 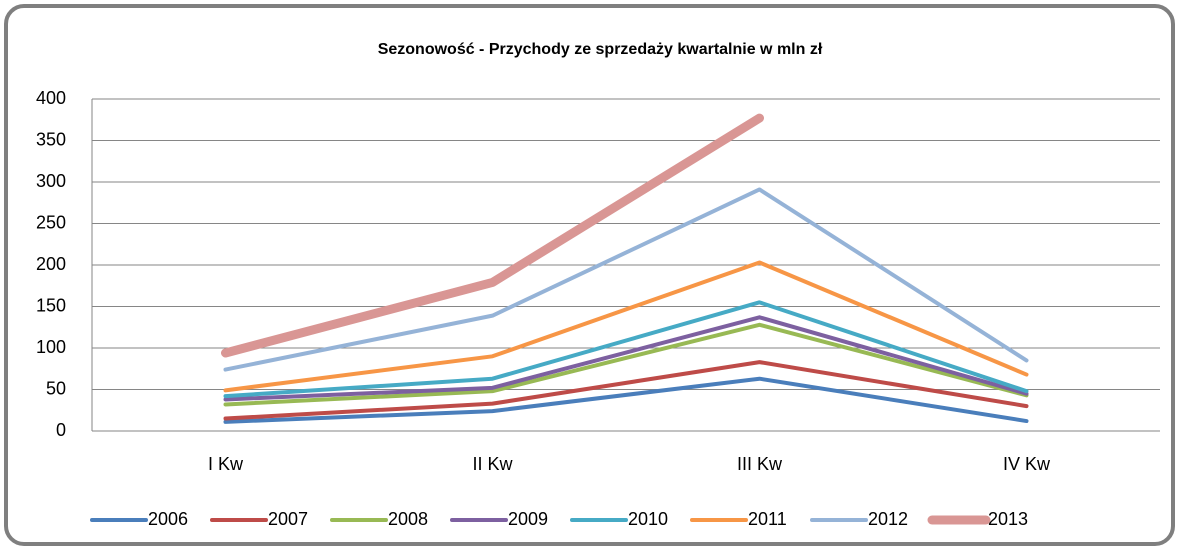 I want to click on x-tick-label: II Kw, so click(x=492, y=464).